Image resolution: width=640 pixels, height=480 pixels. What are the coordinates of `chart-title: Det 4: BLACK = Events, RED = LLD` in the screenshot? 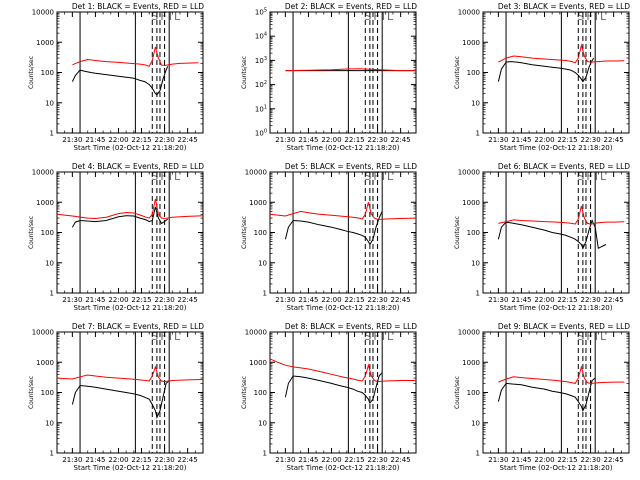 It's located at (138, 166).